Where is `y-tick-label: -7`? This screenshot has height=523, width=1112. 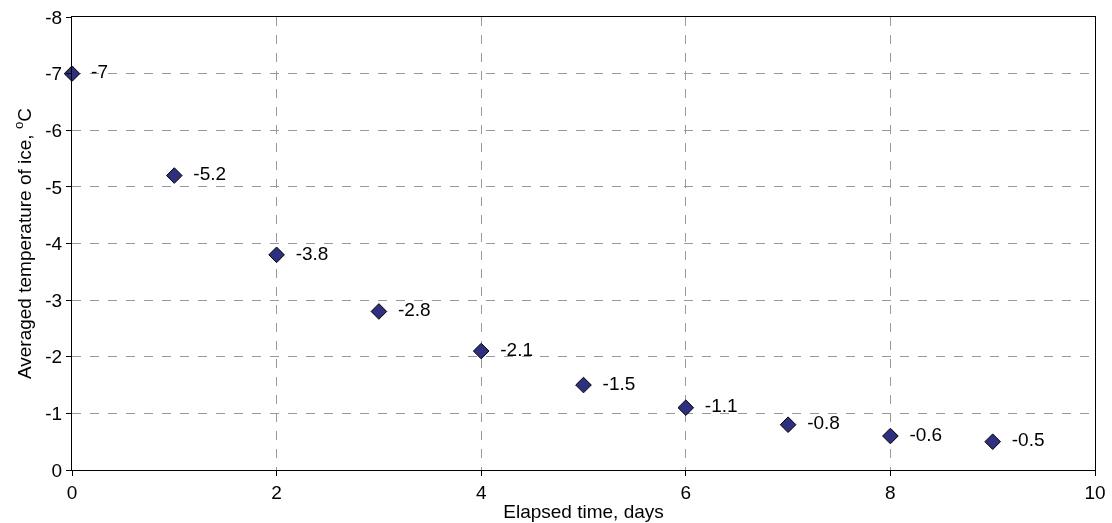 y-tick-label: -7 is located at coordinates (54, 74).